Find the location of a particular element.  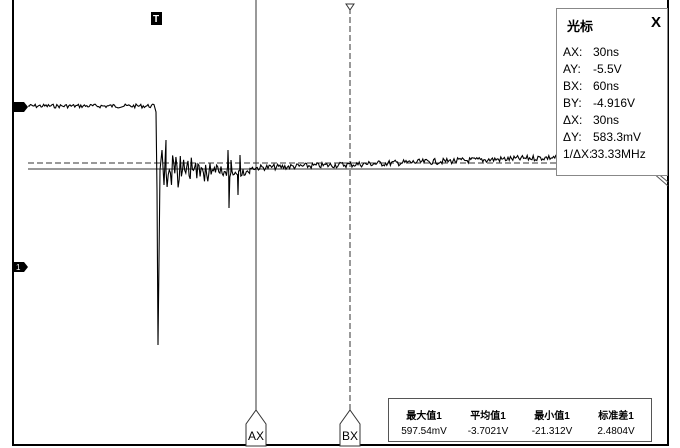

trigger-position-marker is located at coordinates (350, 7).